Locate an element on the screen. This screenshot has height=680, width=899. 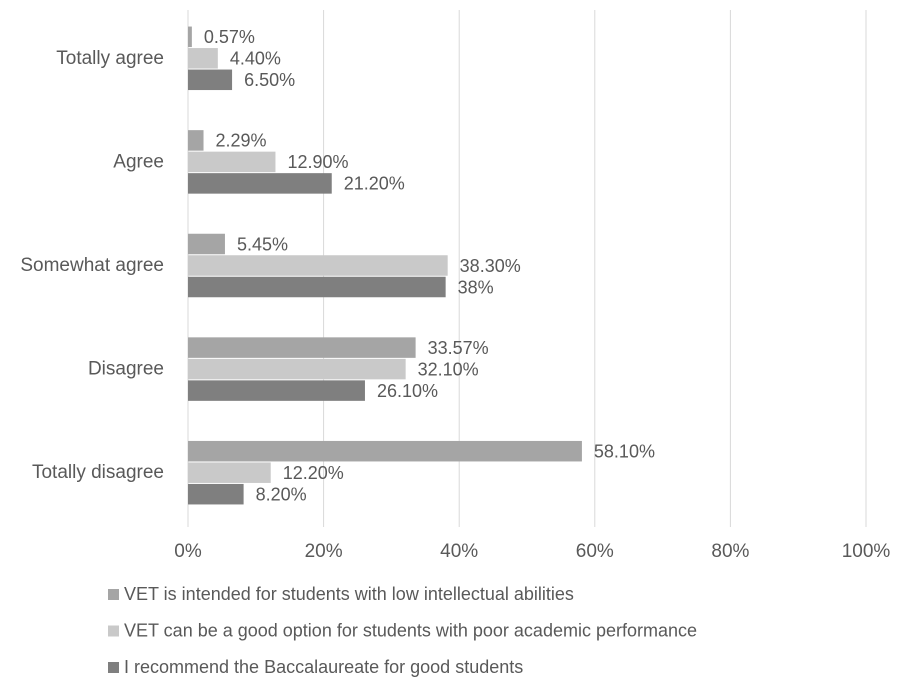
value-label: 8.20% is located at coordinates (281, 494).